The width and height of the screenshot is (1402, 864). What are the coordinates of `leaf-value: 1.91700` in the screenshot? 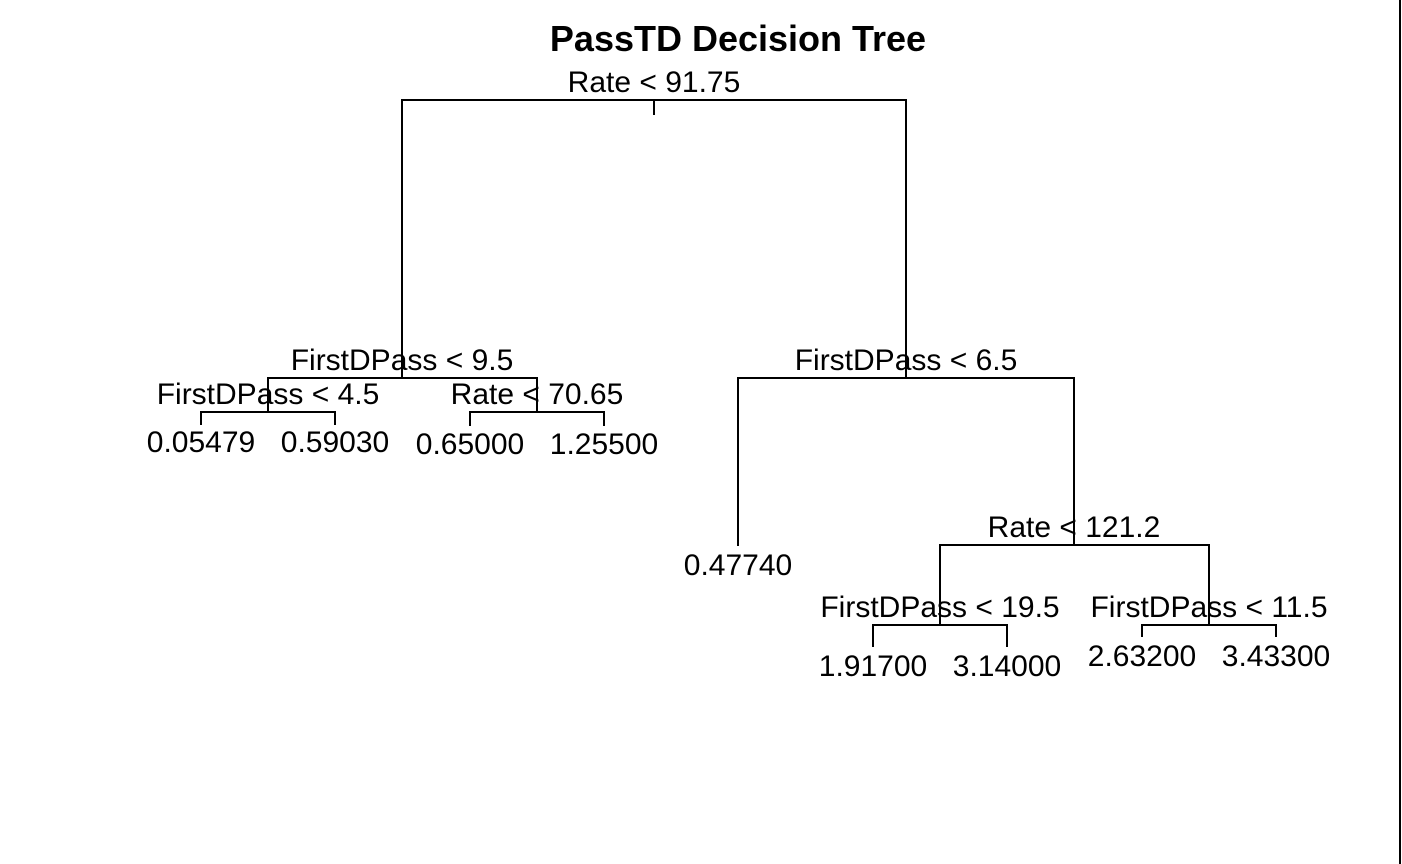 It's located at (873, 666).